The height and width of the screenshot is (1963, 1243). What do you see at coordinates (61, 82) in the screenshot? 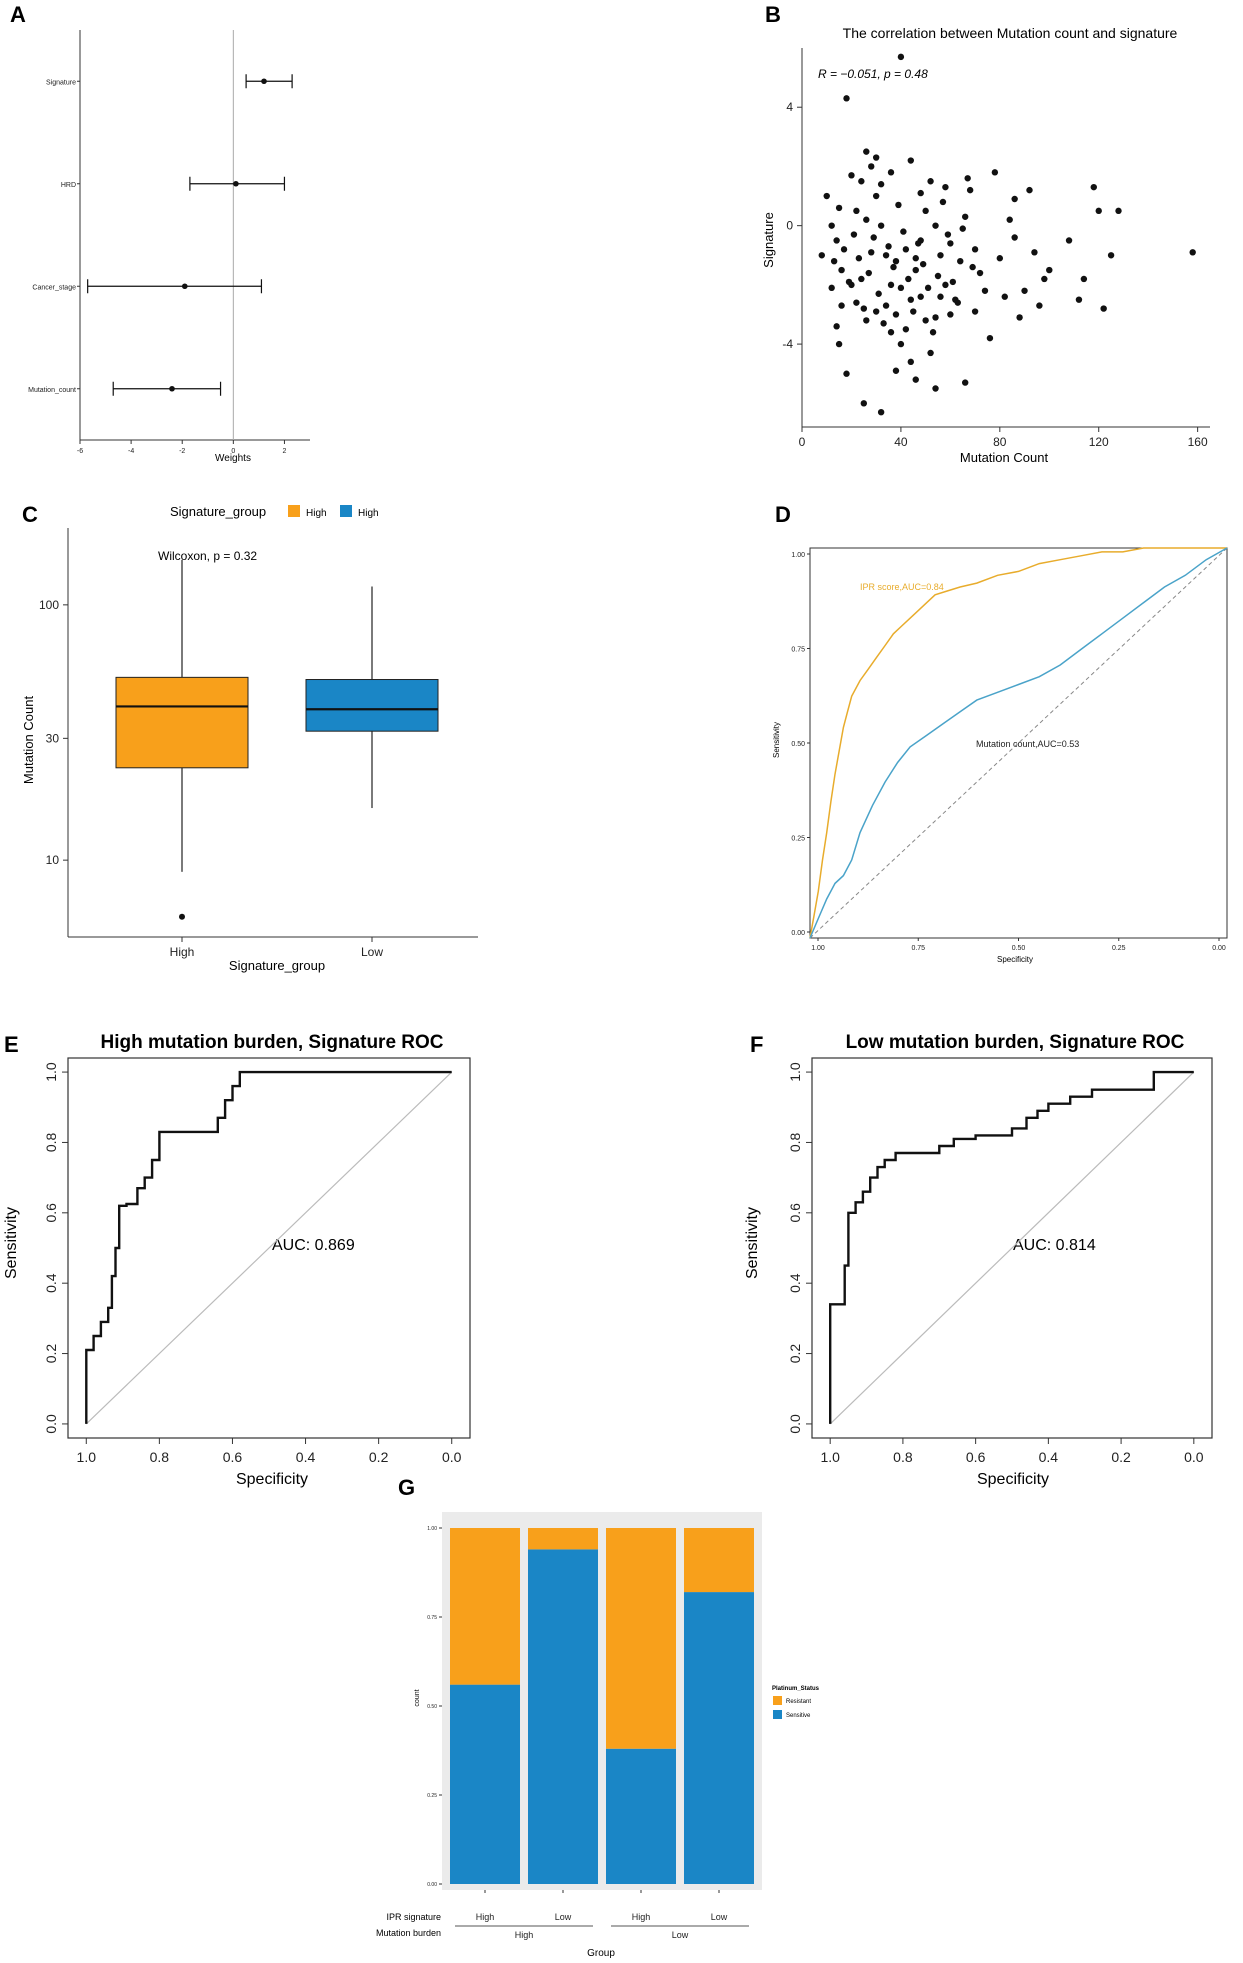
I see `panel-a-row-label: Signature` at bounding box center [61, 82].